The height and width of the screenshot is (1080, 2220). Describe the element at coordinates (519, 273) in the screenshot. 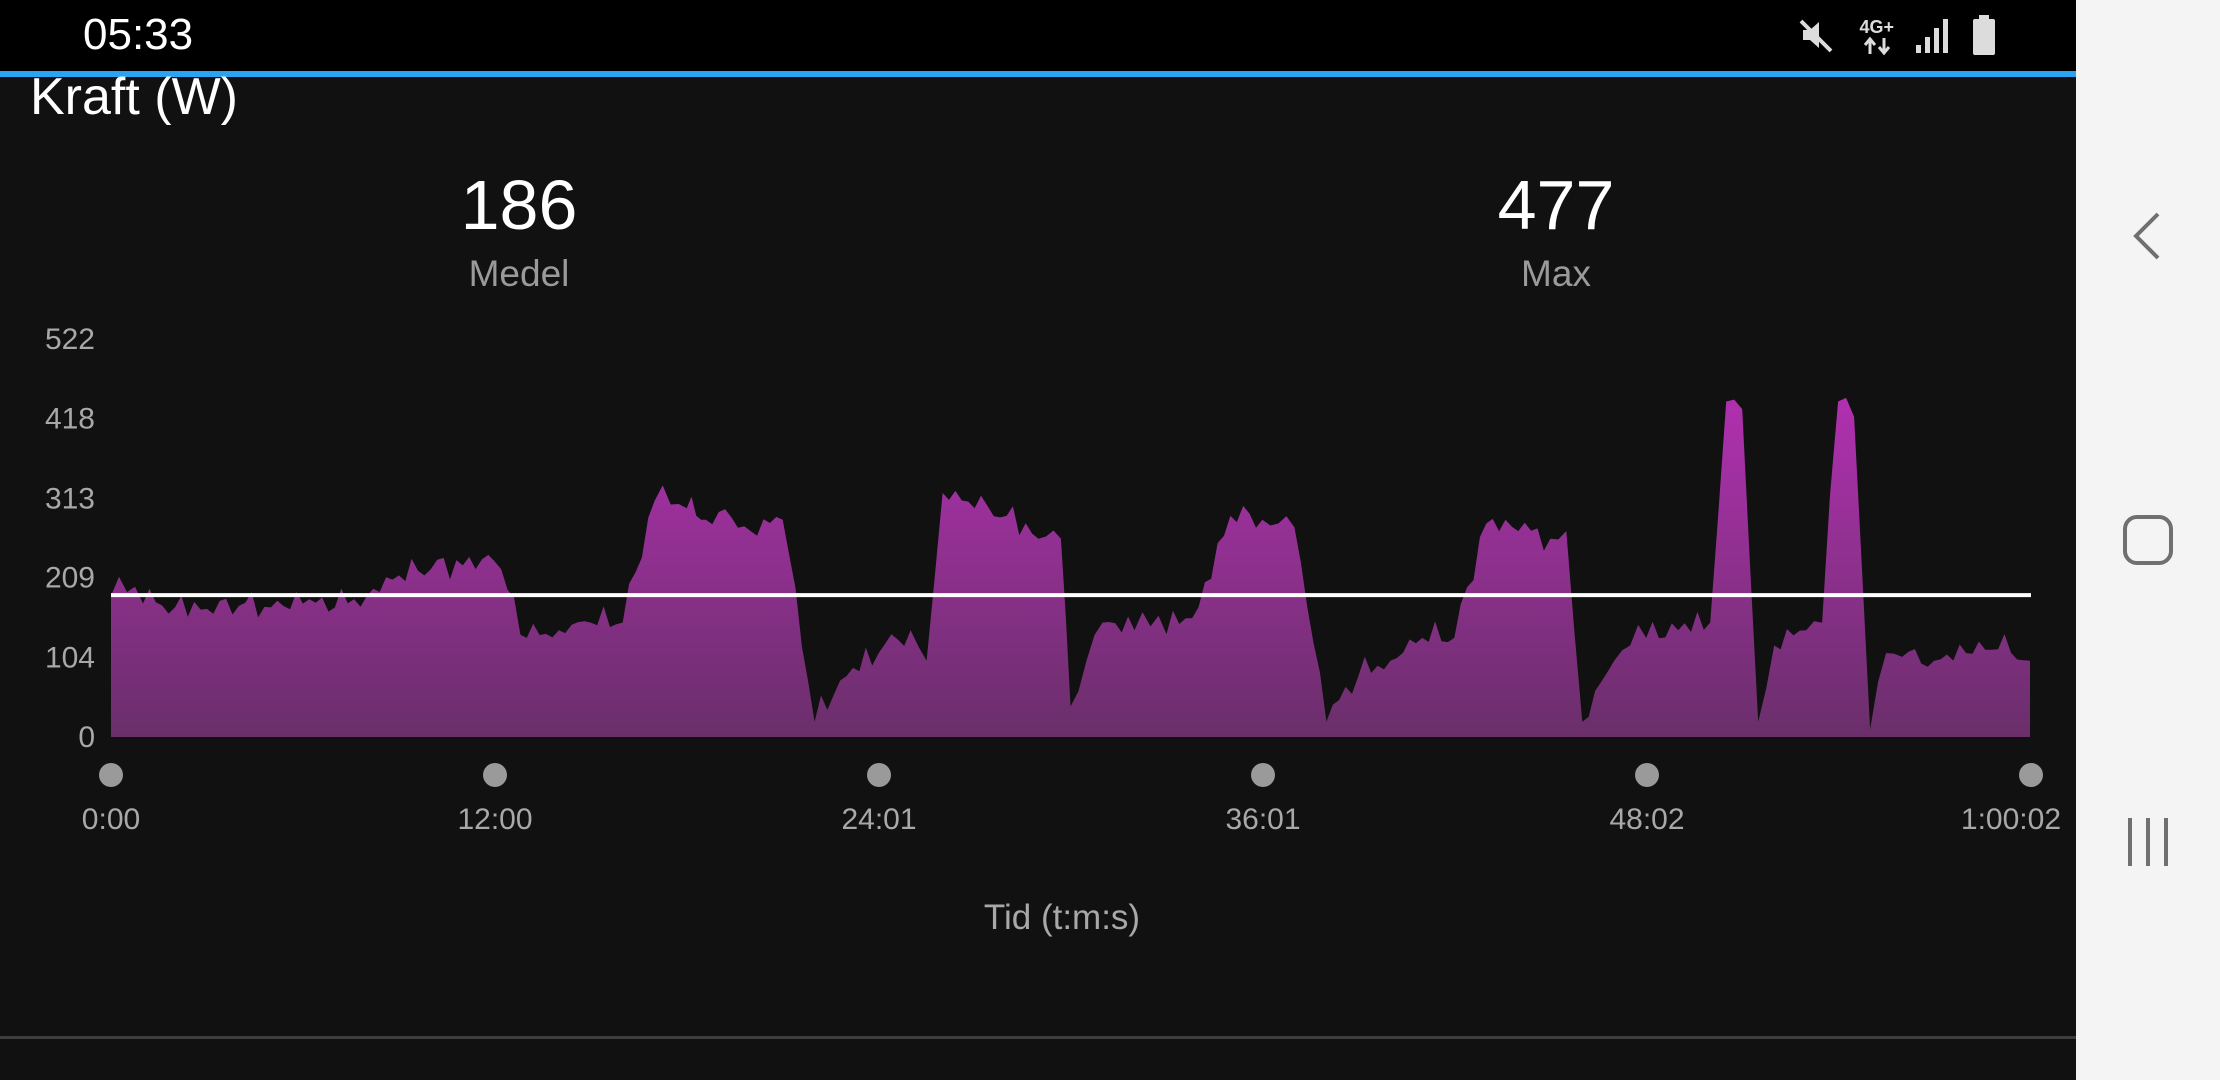

I see `stat-average-label: Medel` at that location.